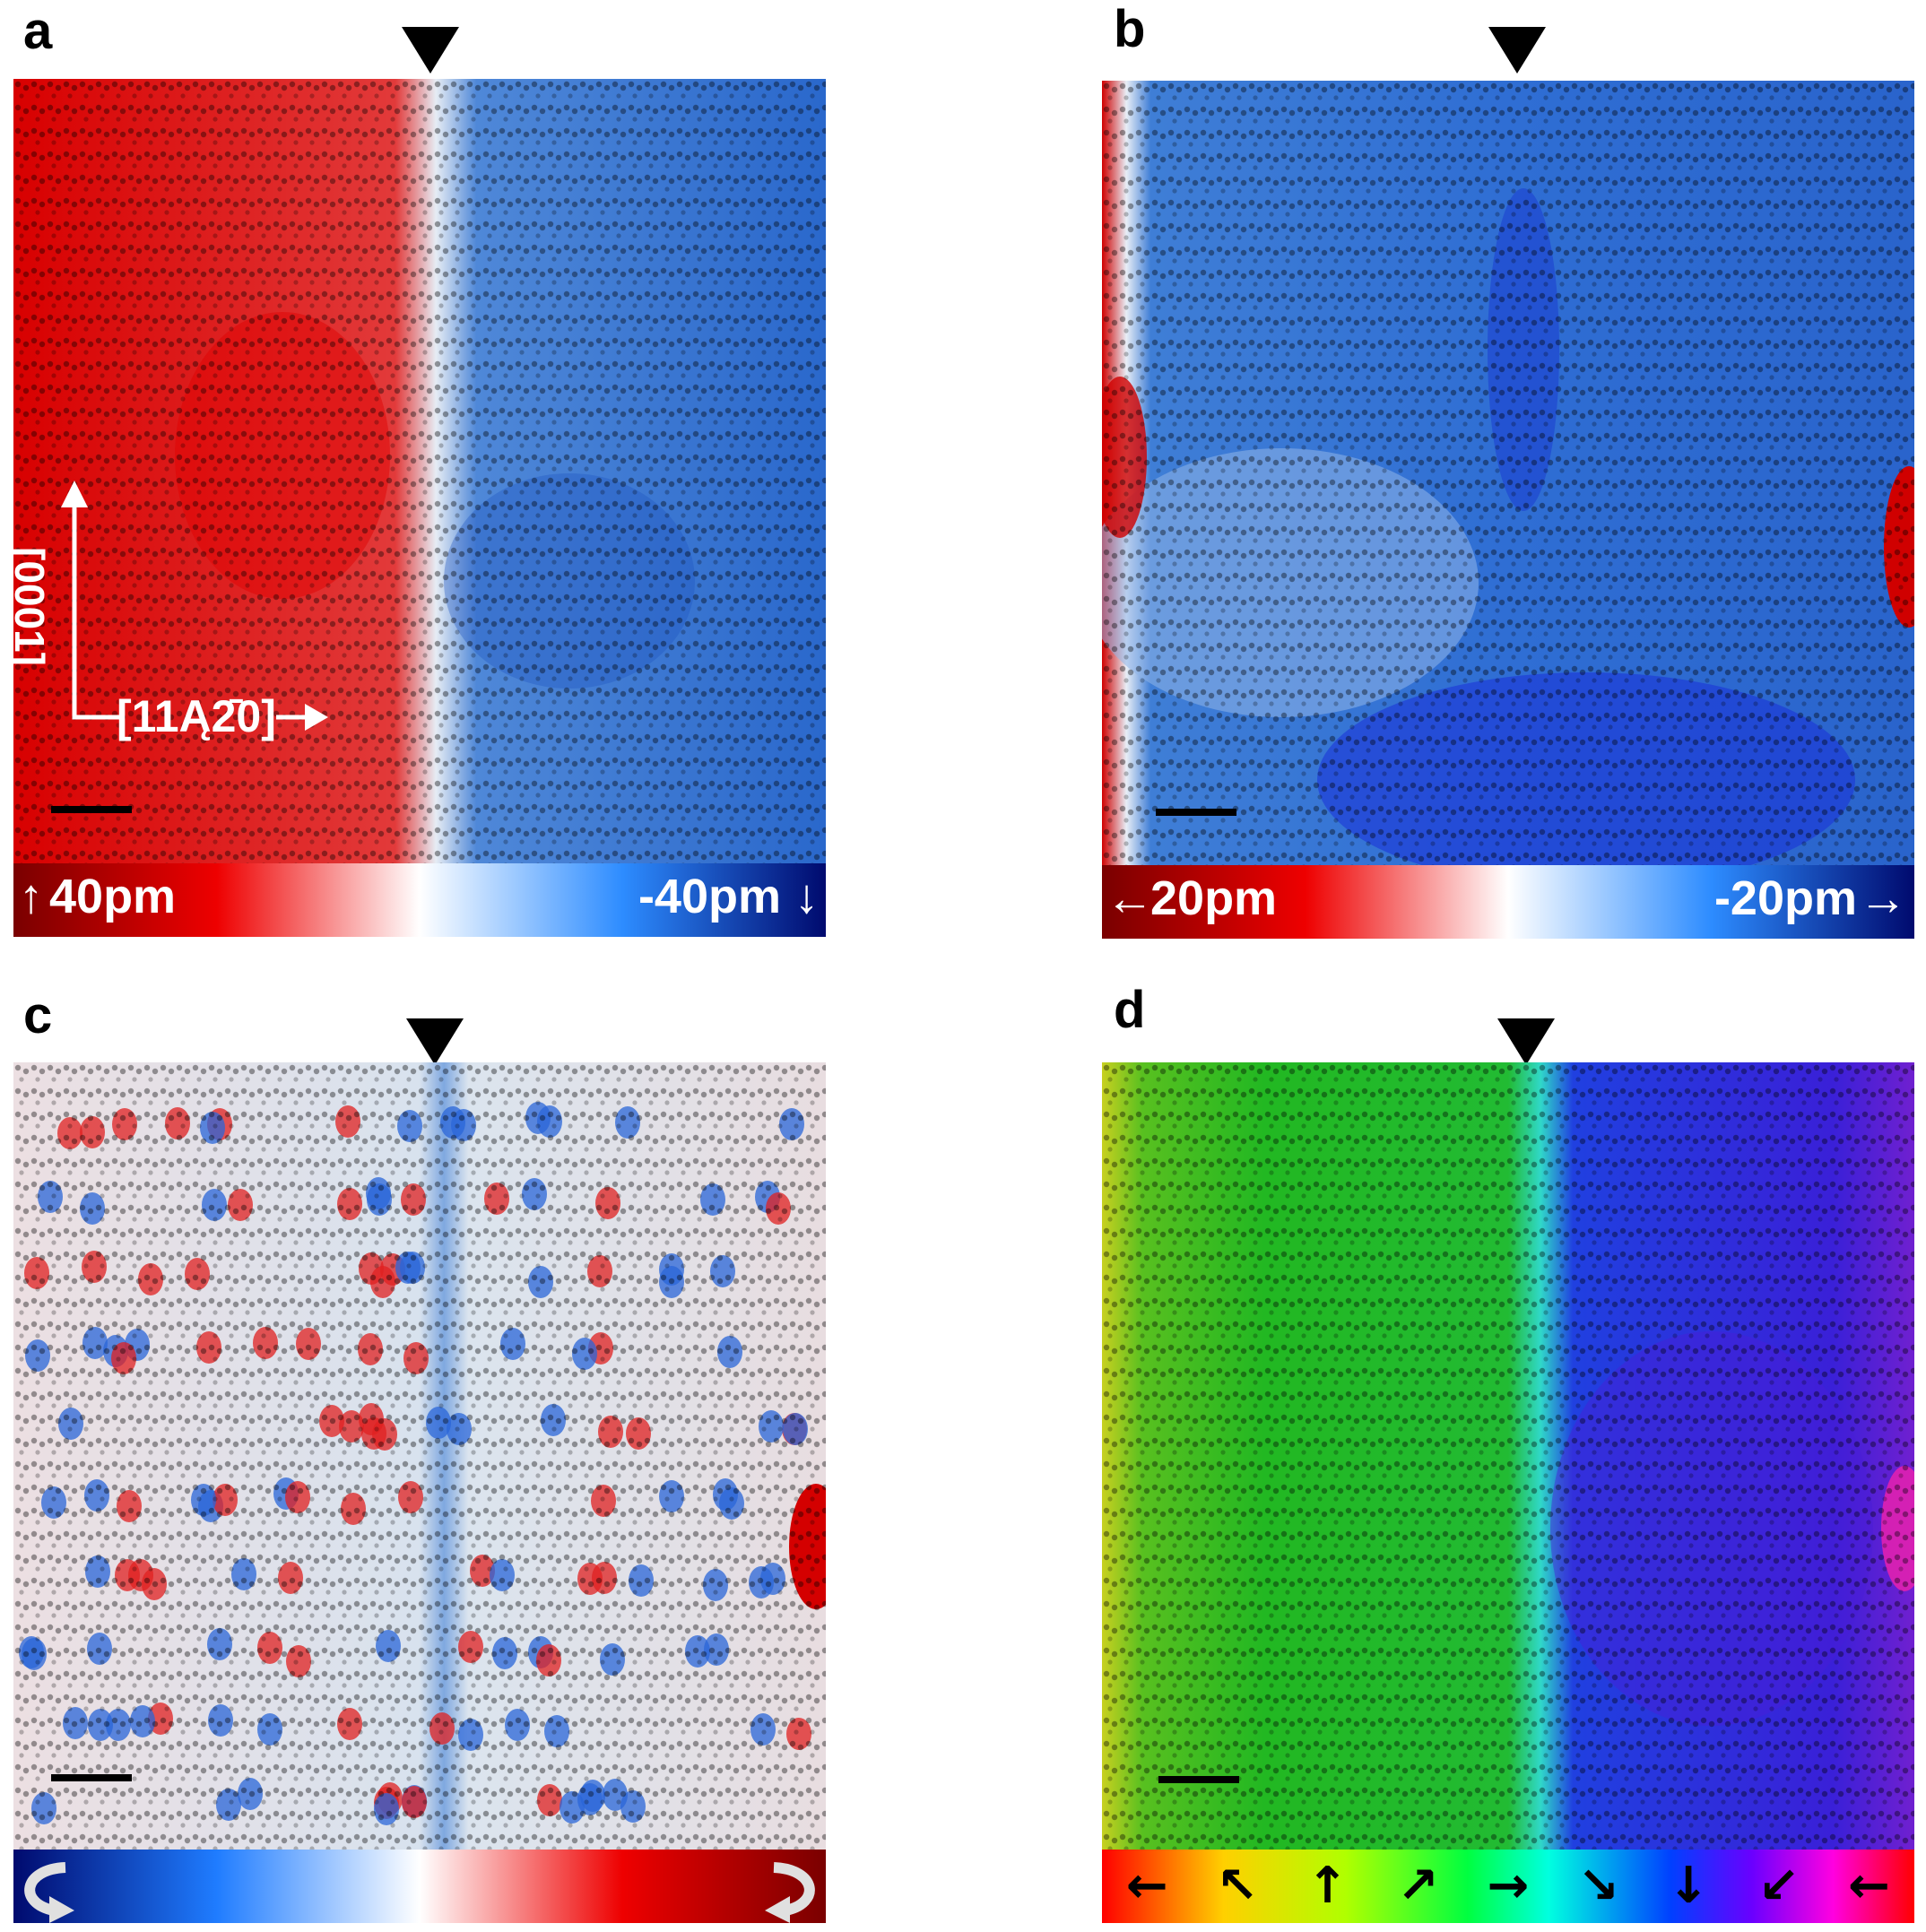  I want to click on colorwheel-bar-d: ← ↖ ↑ ↗ → ↘ ↓ ↙ ←, so click(1508, 1886).